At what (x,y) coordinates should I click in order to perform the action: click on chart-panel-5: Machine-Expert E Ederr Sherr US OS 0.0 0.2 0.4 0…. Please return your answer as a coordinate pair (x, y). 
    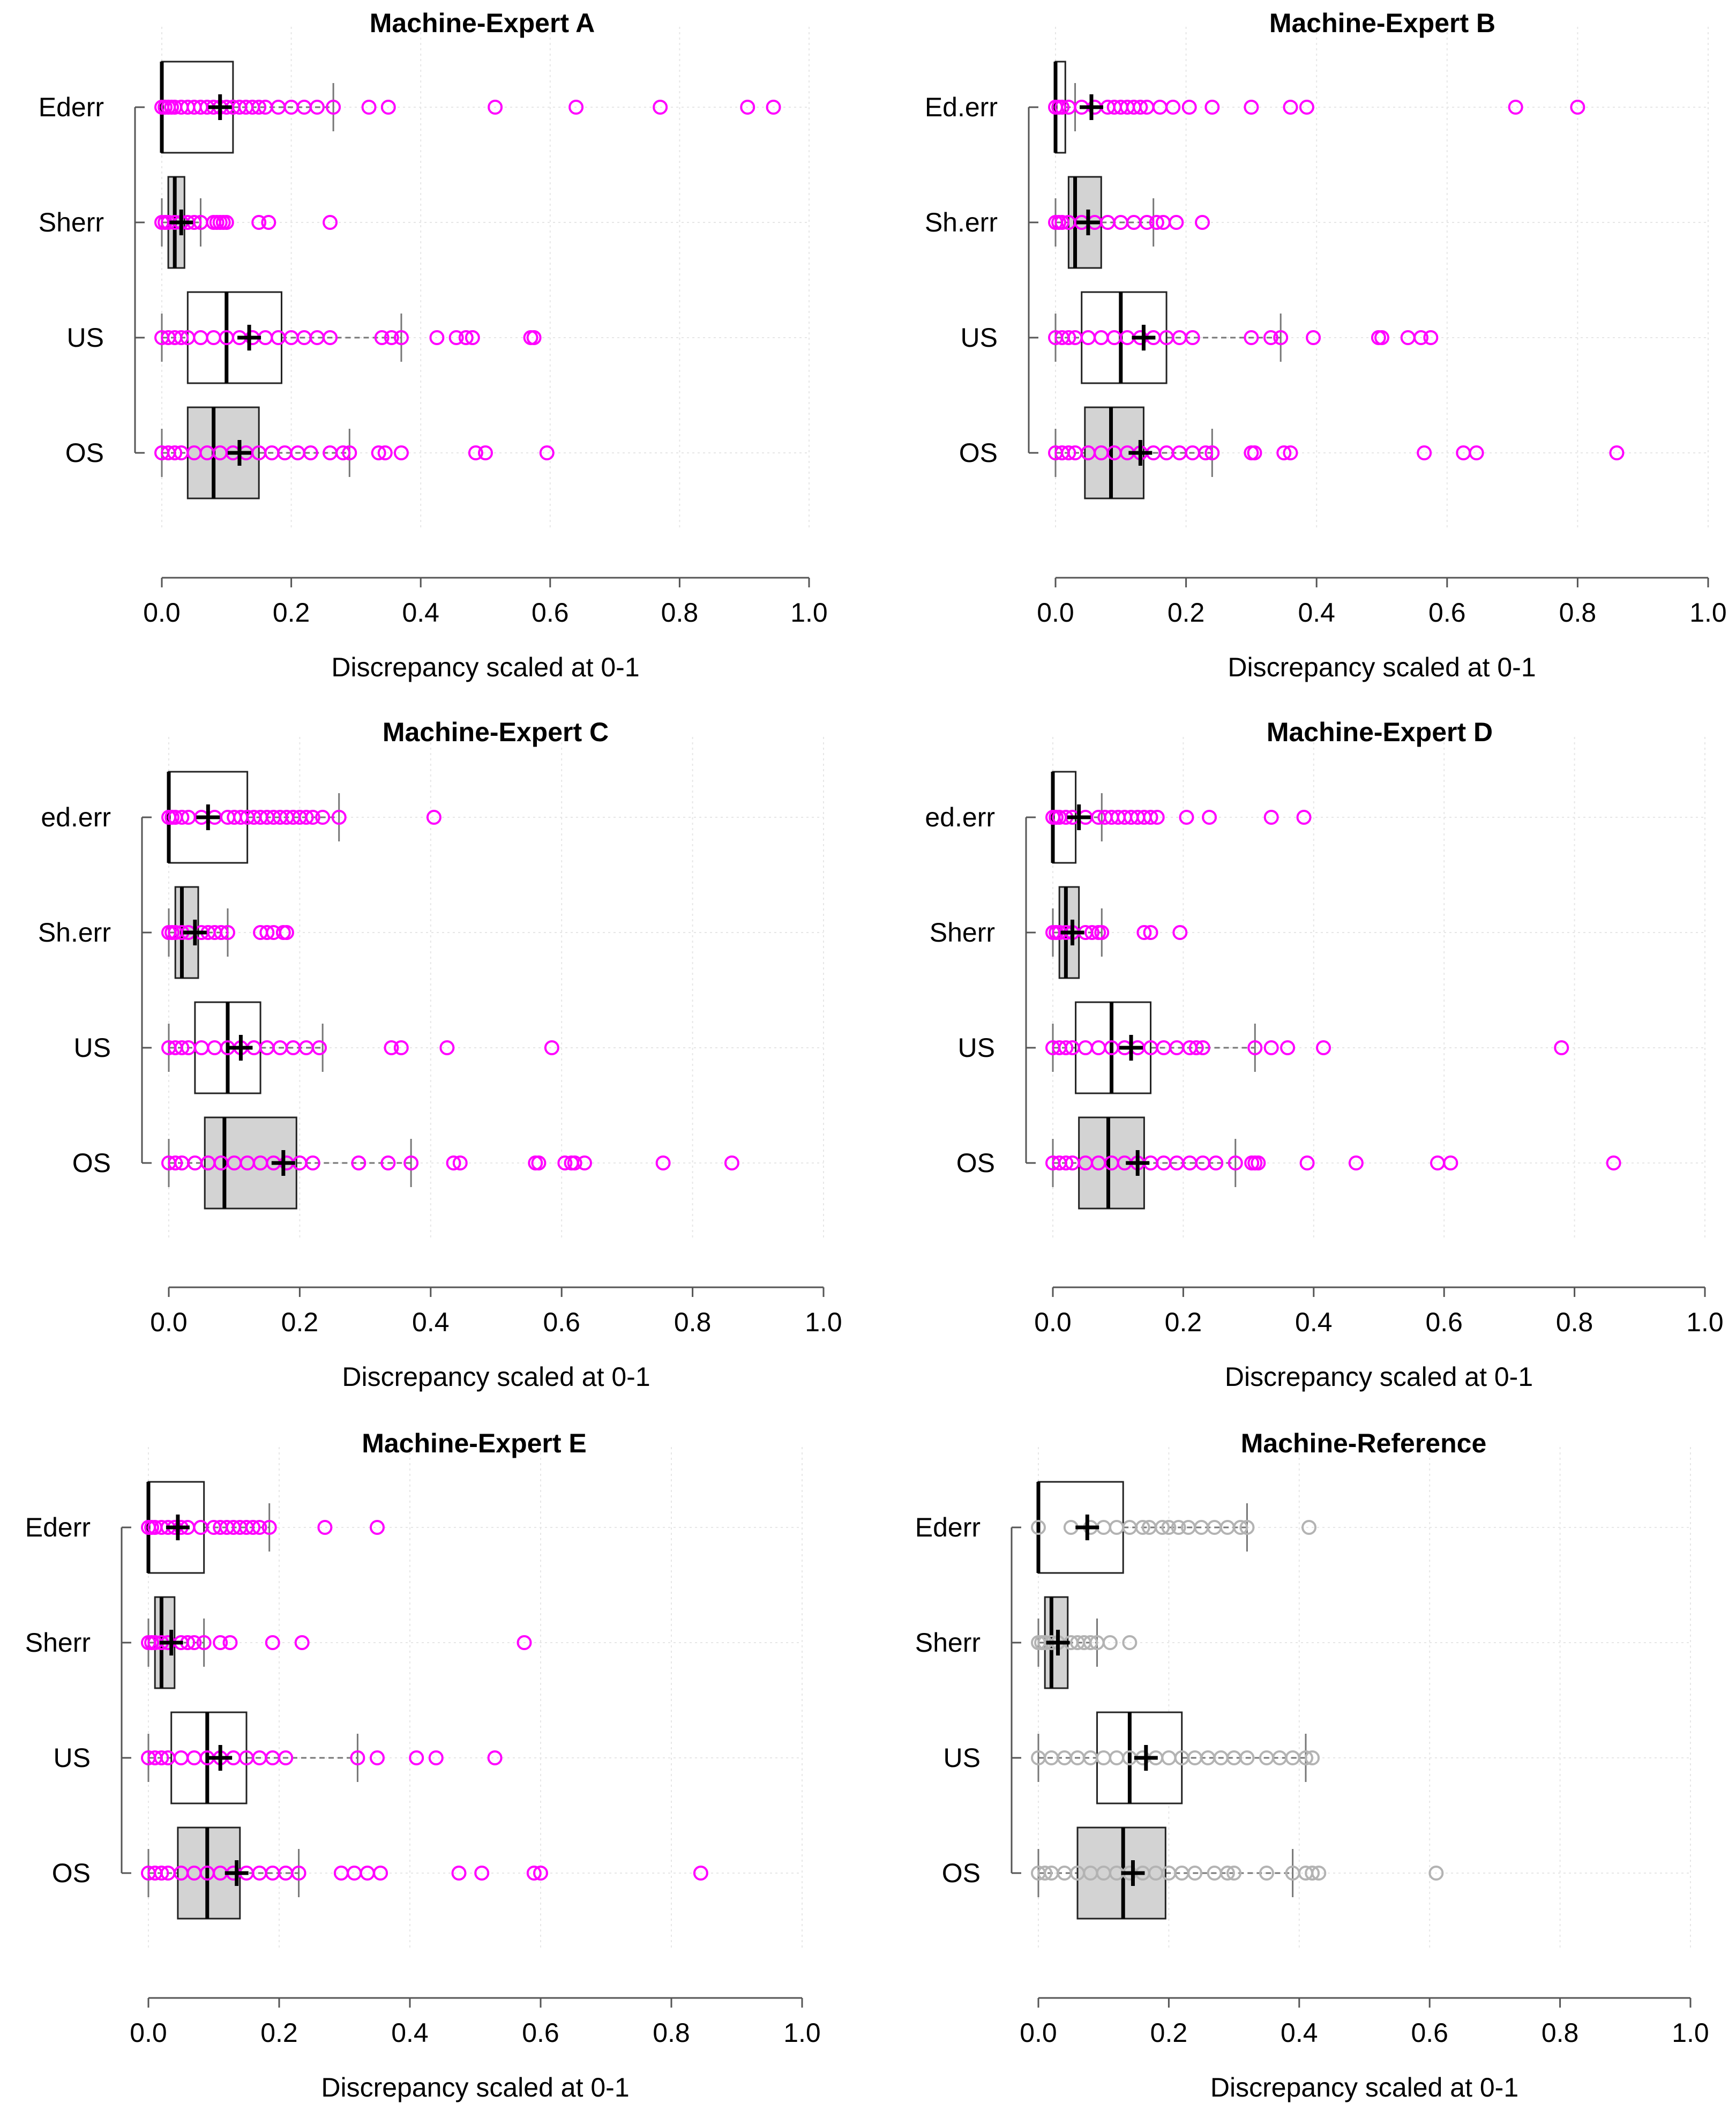
    Looking at the image, I should click on (423, 1765).